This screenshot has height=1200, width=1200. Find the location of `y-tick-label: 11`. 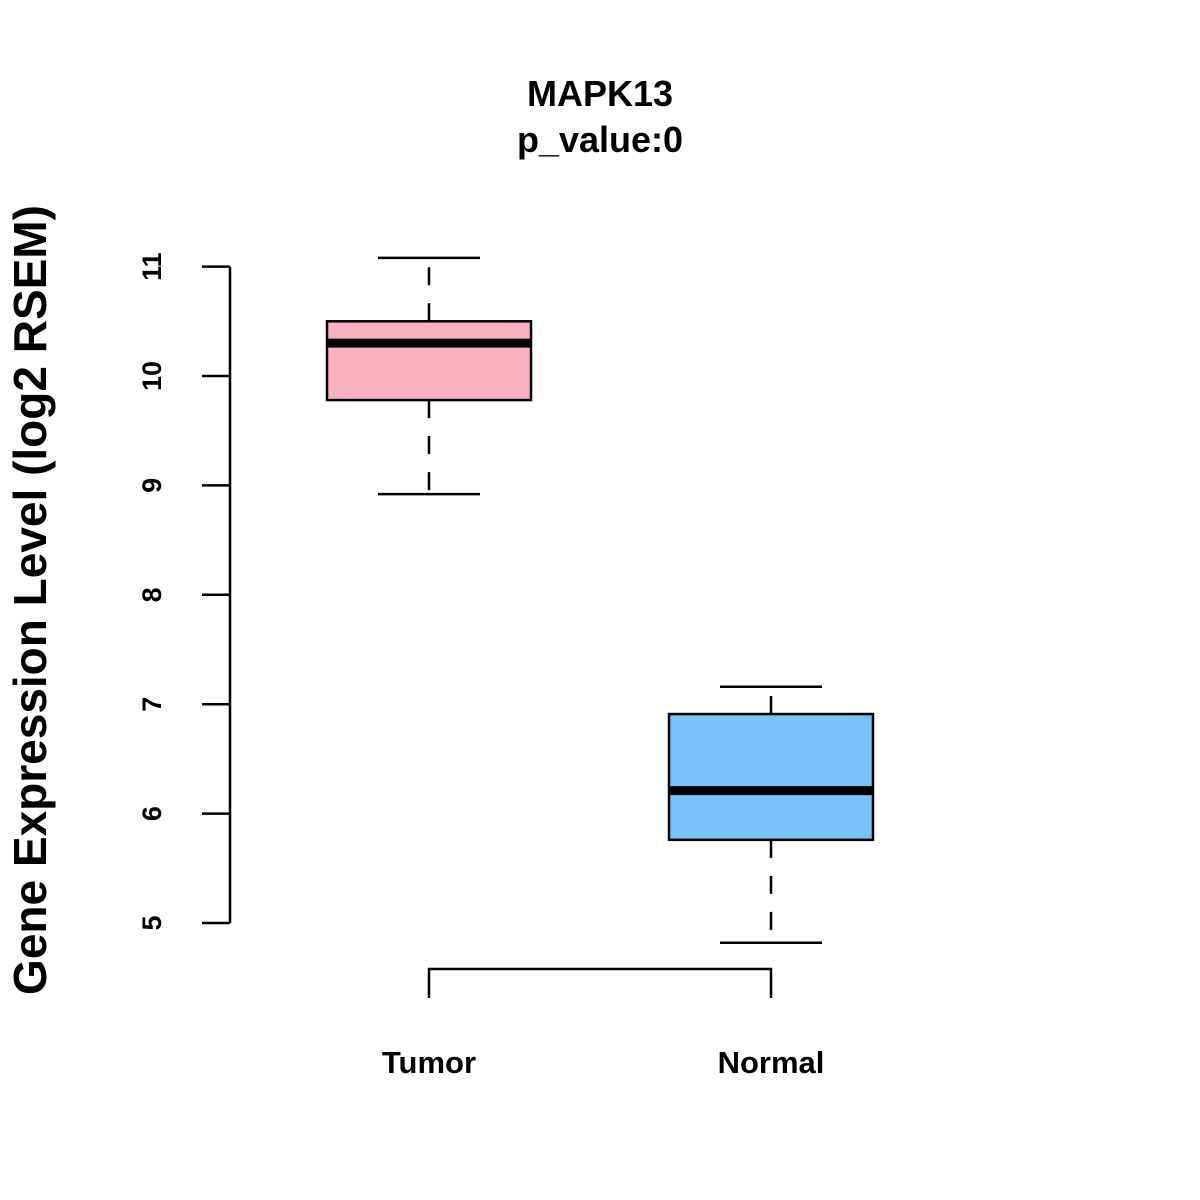

y-tick-label: 11 is located at coordinates (152, 266).